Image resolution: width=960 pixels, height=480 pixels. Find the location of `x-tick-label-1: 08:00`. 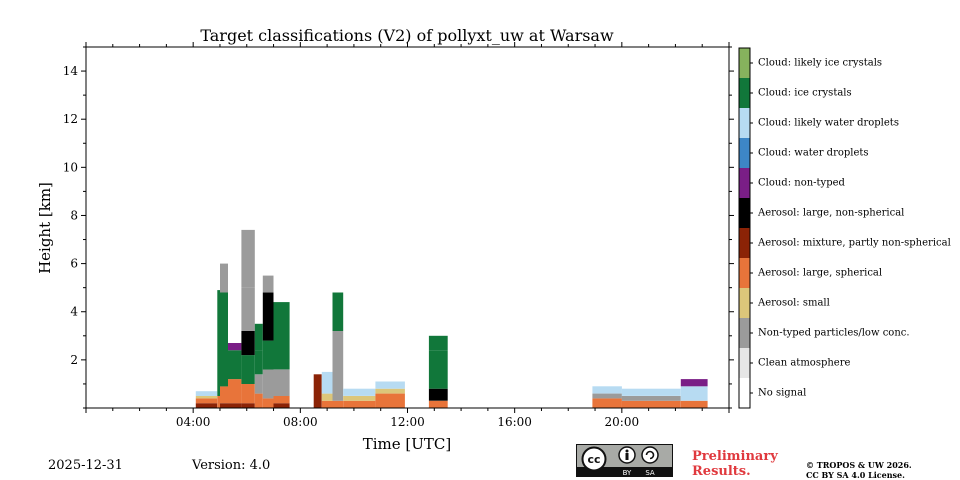

x-tick-label-1: 08:00 is located at coordinates (300, 422).